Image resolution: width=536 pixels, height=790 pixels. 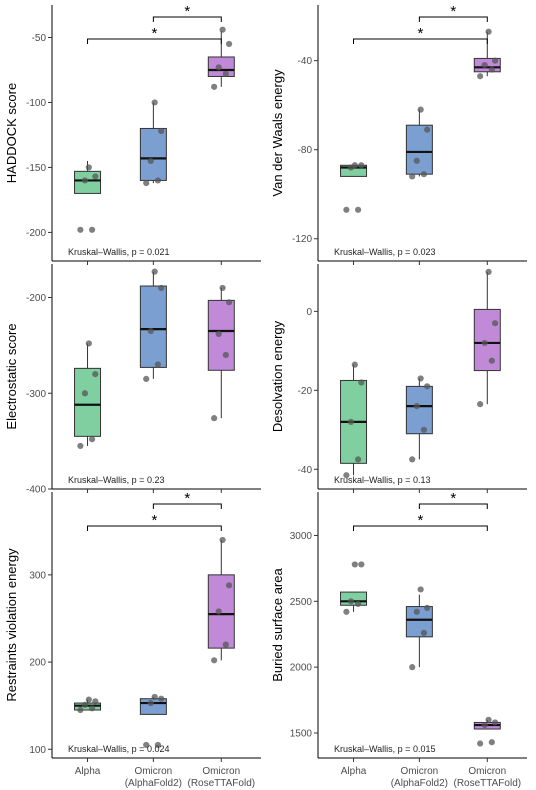 What do you see at coordinates (36, 233) in the screenshot?
I see `y-tick-label: -200` at bounding box center [36, 233].